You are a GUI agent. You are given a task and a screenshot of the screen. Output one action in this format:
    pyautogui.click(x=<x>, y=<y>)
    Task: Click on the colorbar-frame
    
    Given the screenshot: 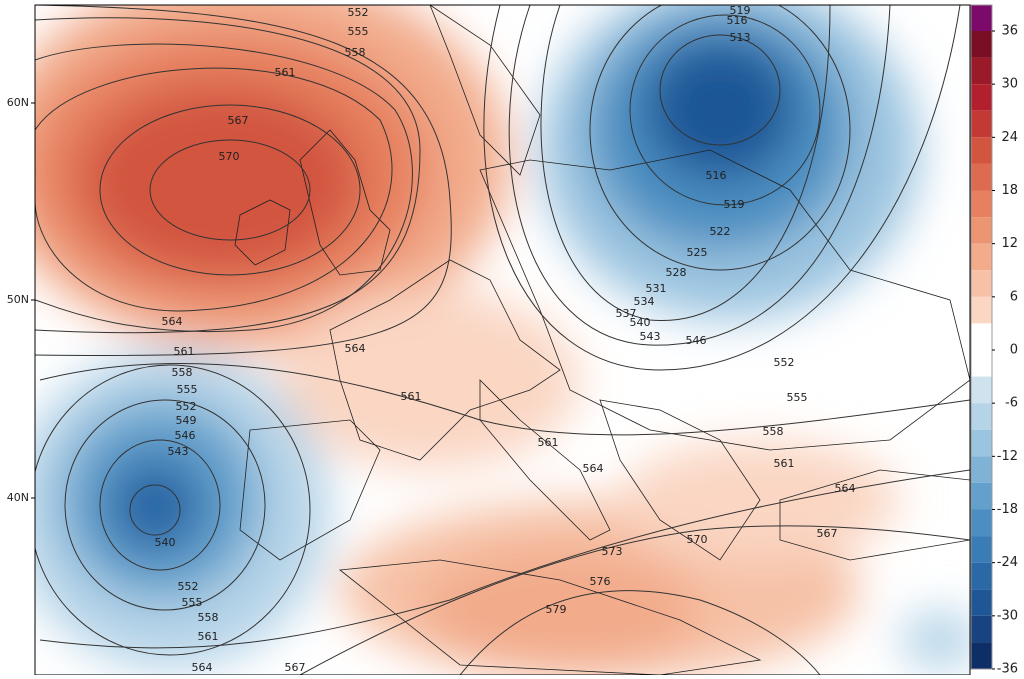 What is the action you would take?
    pyautogui.click(x=981, y=337)
    